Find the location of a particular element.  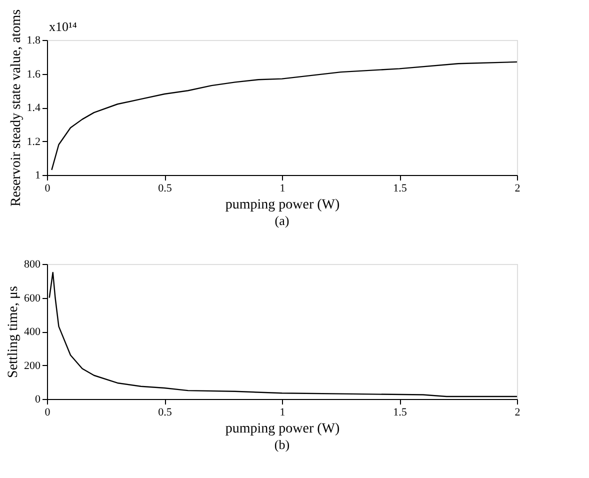

text: (b) is located at coordinates (282, 444).